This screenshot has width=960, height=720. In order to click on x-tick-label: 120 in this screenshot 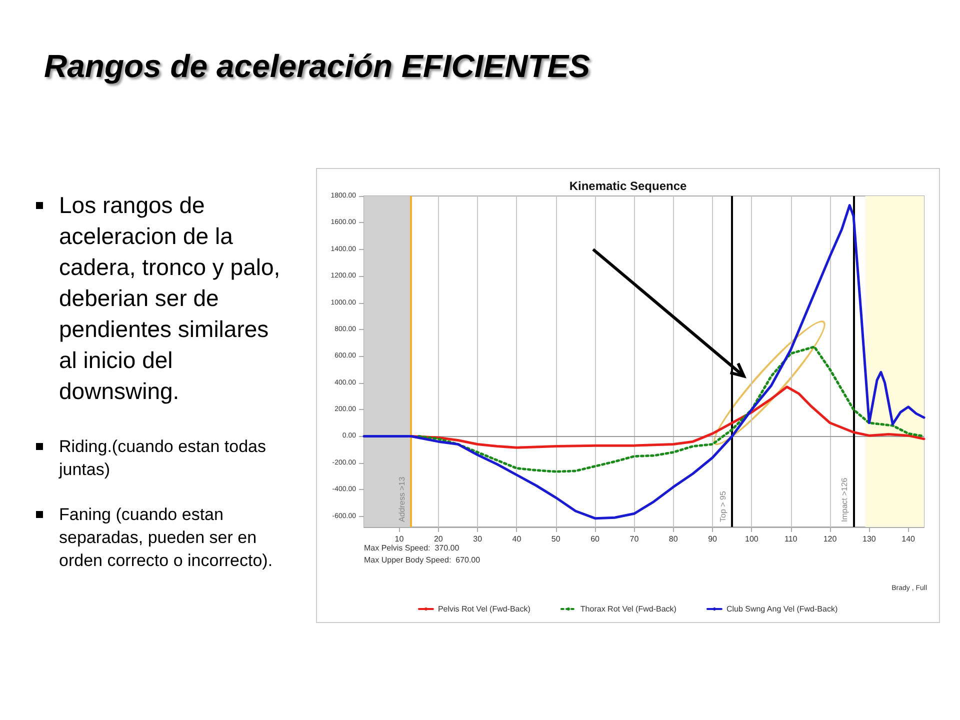, I will do `click(830, 539)`.